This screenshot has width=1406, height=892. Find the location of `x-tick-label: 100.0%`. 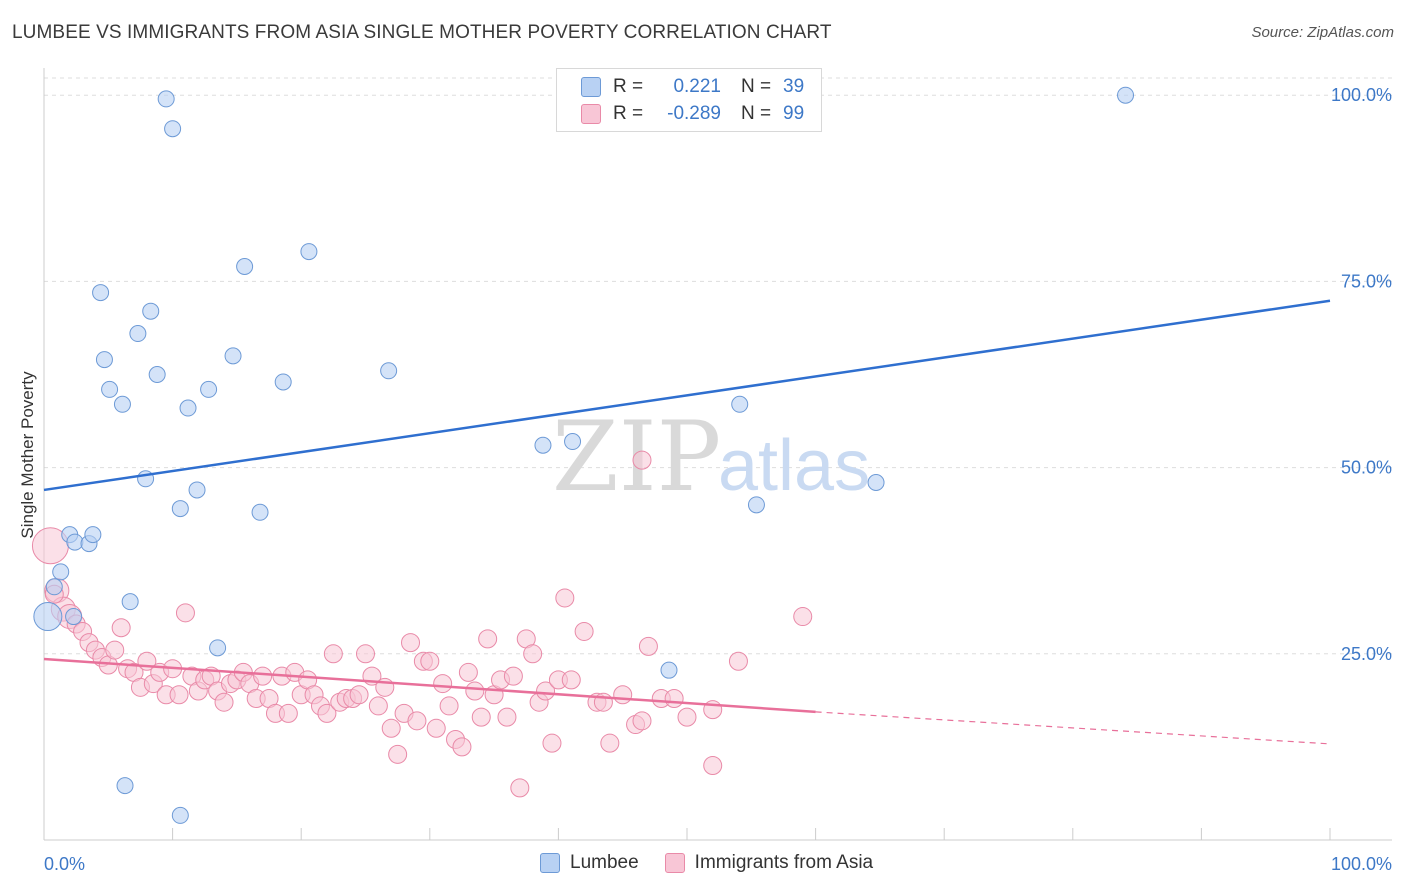

x-tick-label: 100.0% is located at coordinates (1361, 864).